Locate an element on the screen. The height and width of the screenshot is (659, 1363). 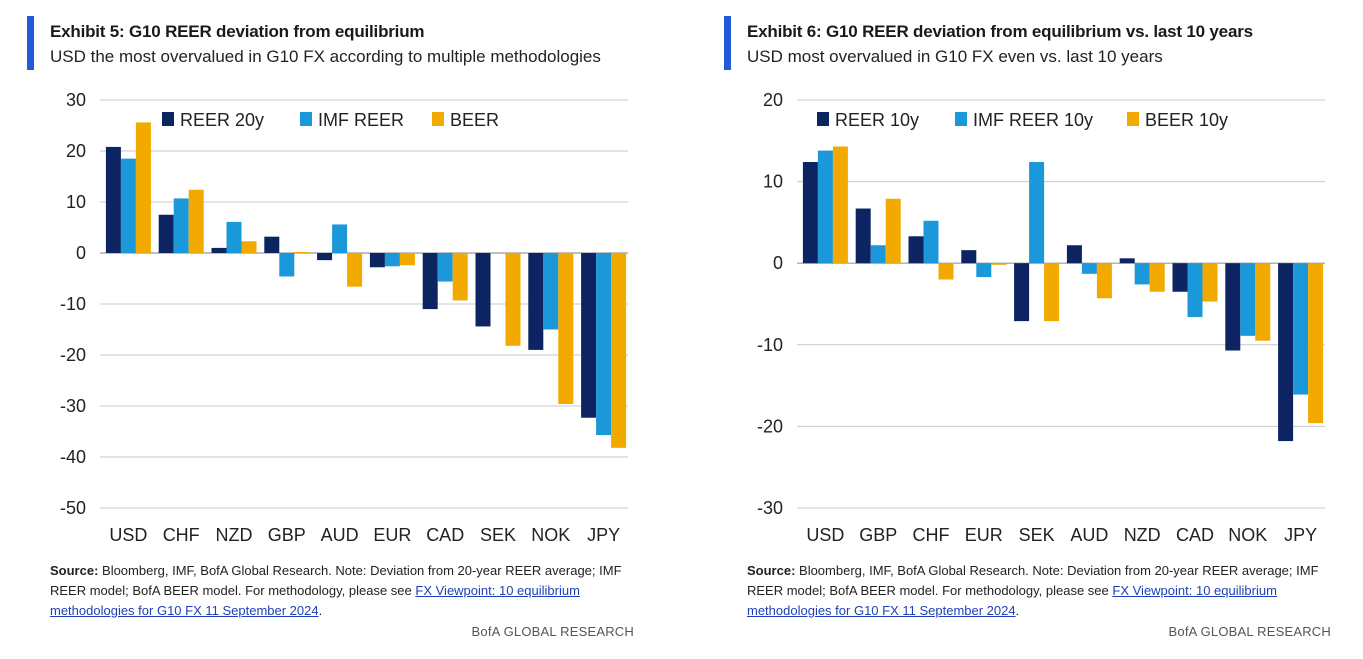
bar-gbp-reer-20y is located at coordinates (272, 244).